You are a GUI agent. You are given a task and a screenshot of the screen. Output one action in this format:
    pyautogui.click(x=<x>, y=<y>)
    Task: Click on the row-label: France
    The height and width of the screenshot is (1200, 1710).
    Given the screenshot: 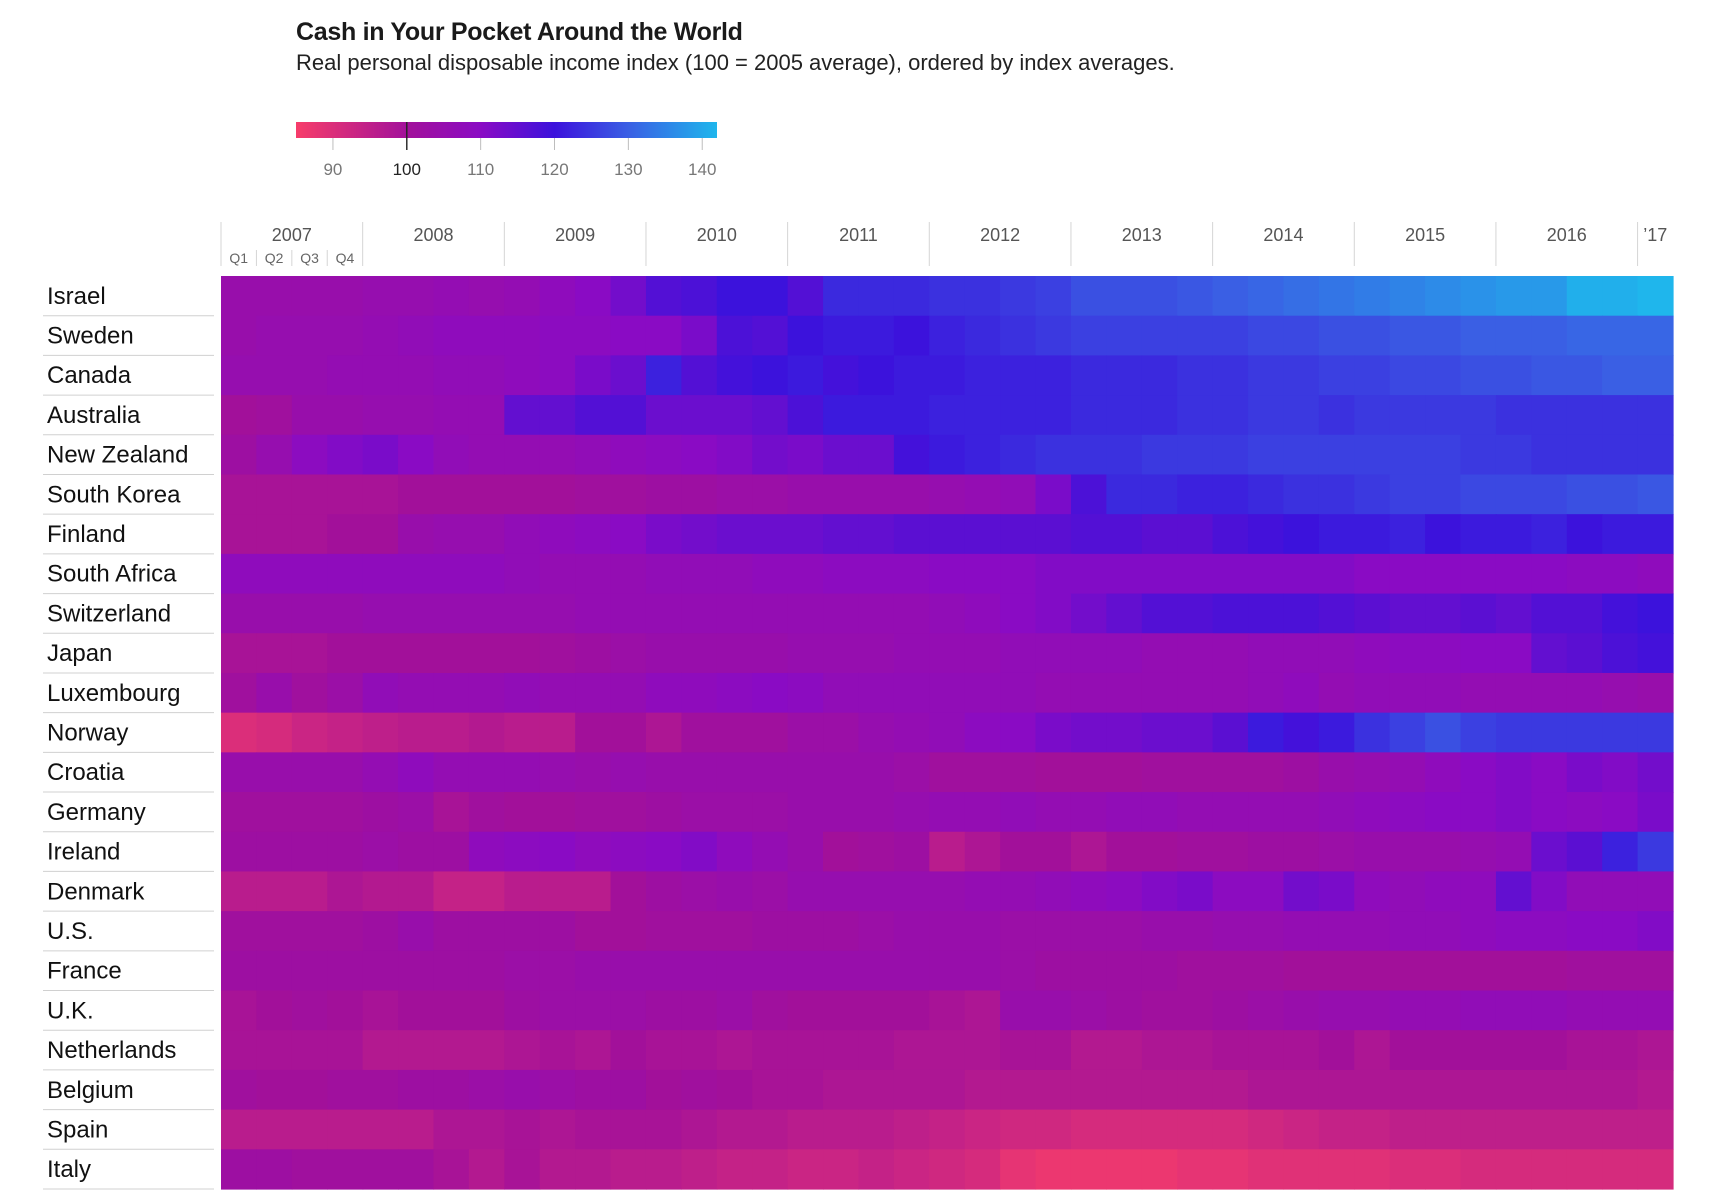 What is the action you would take?
    pyautogui.click(x=84, y=971)
    